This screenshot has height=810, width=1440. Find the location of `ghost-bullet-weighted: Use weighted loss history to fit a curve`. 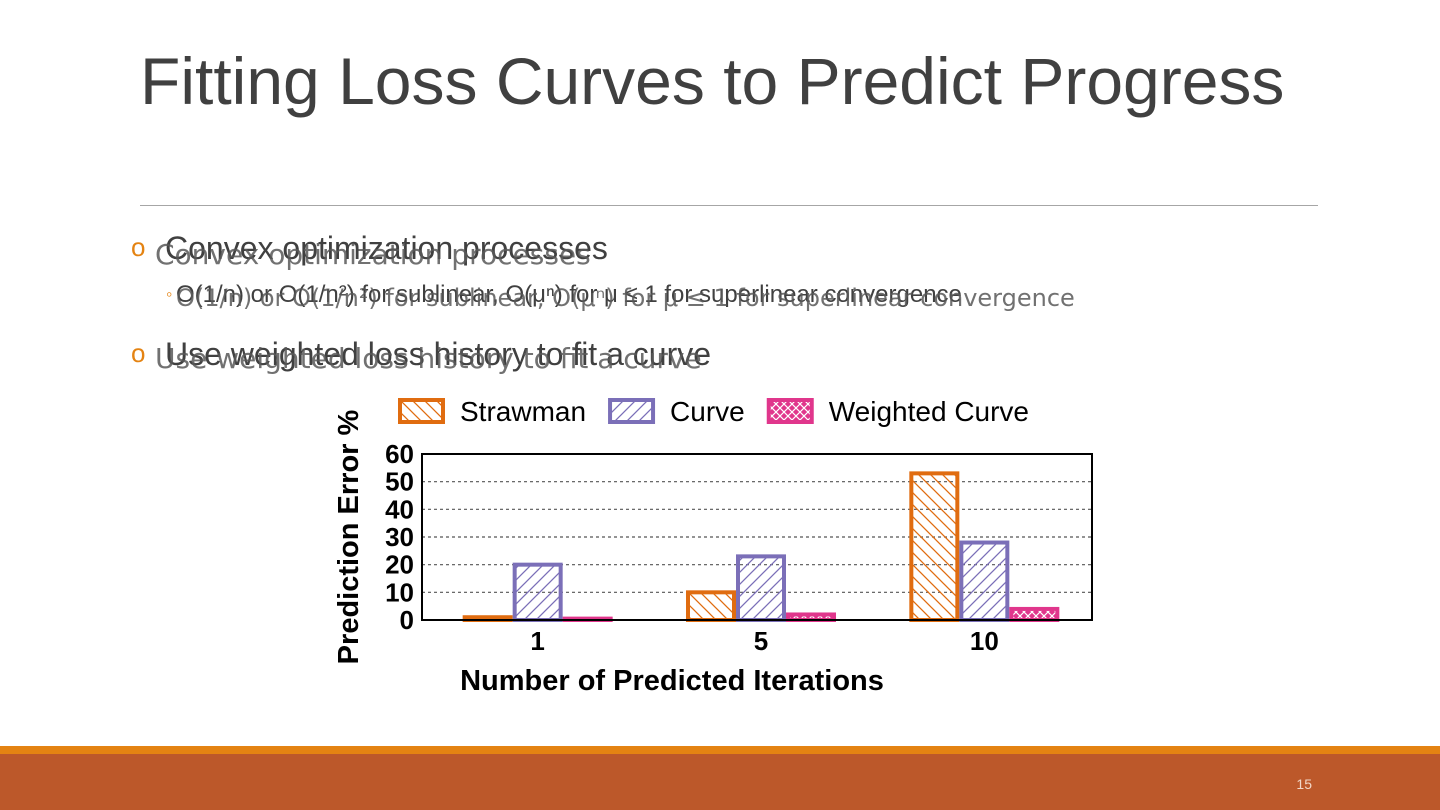

ghost-bullet-weighted: Use weighted loss history to fit a curve is located at coordinates (428, 358).